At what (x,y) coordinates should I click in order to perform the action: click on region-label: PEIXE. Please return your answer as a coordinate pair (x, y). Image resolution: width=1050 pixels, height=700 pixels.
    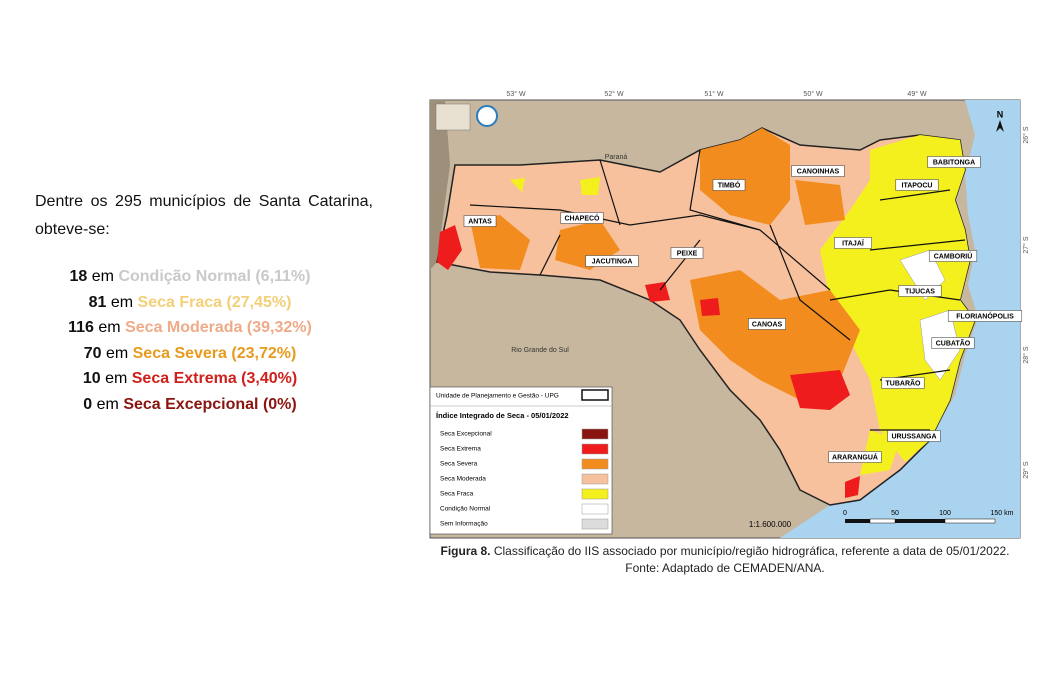
    Looking at the image, I should click on (687, 253).